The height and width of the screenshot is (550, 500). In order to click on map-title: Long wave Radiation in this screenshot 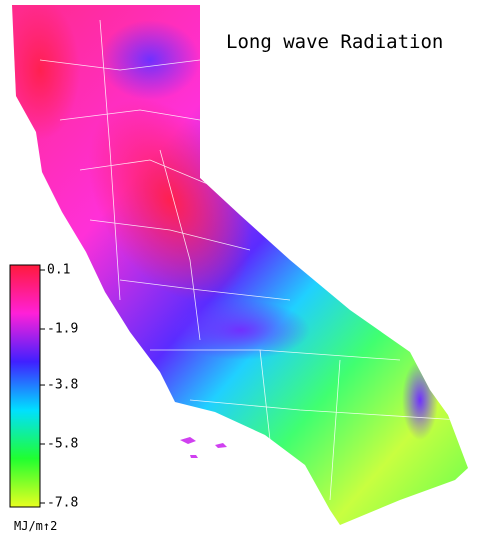, I will do `click(334, 42)`.